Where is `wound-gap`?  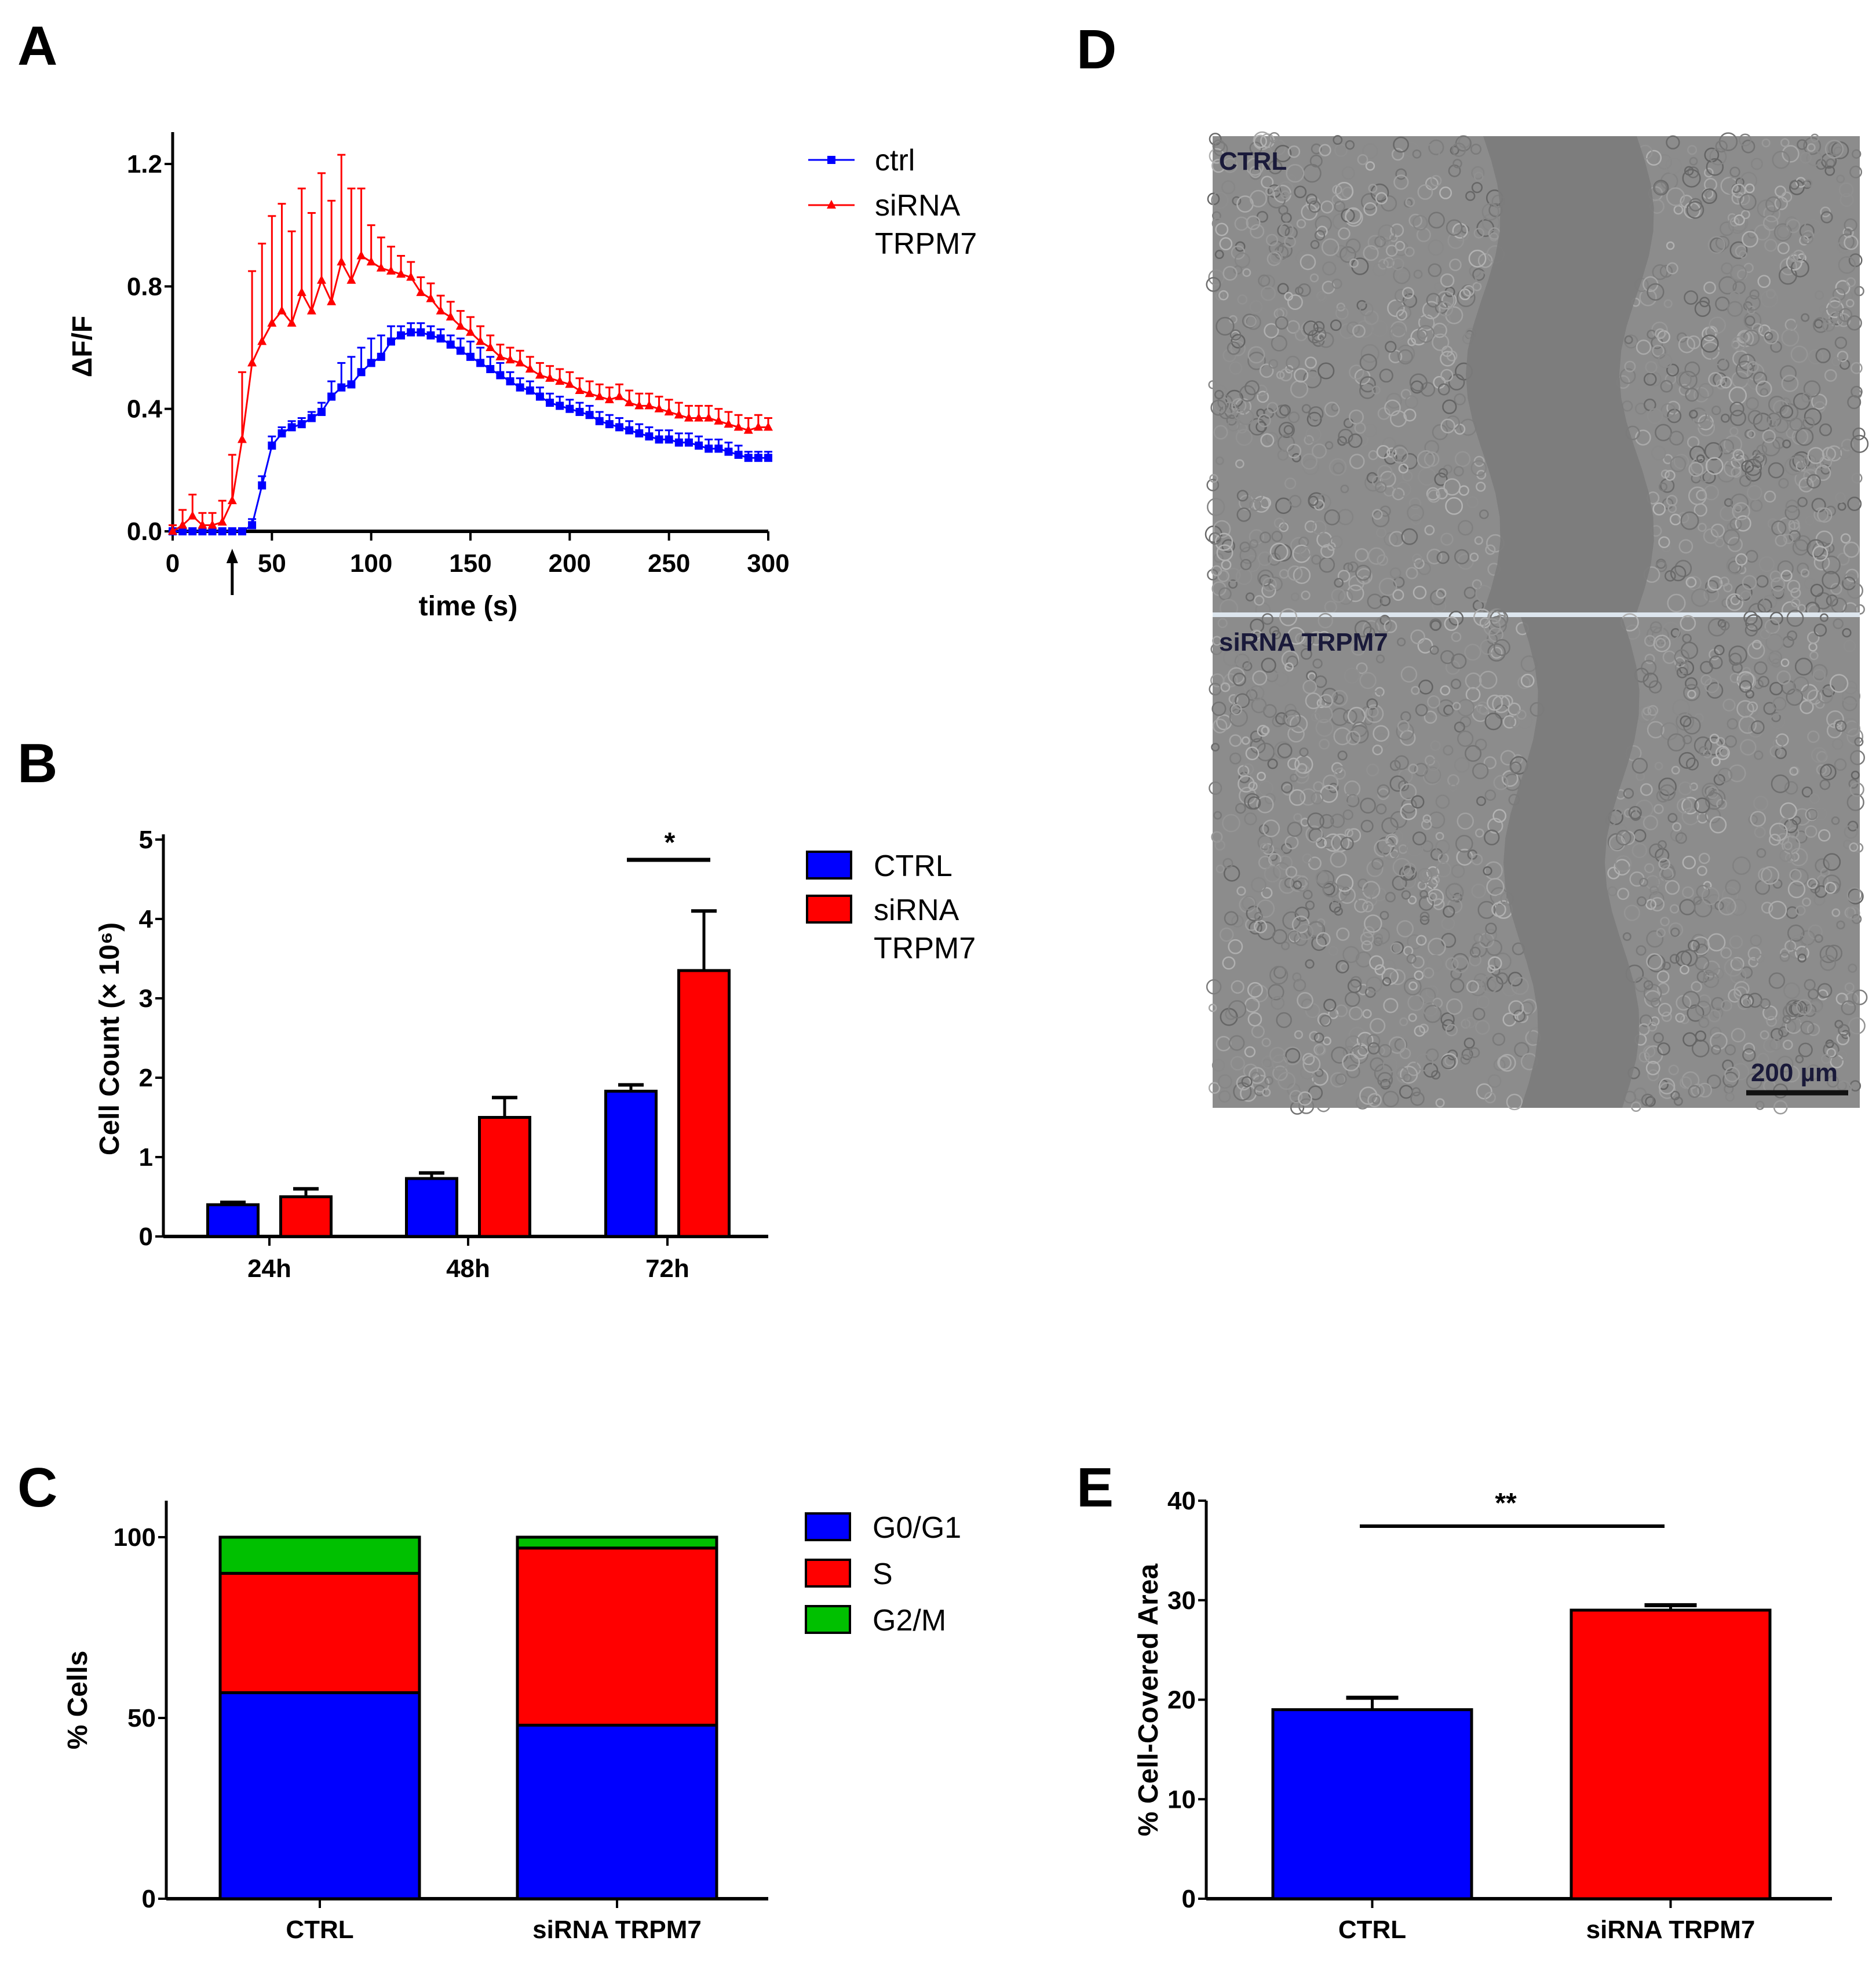 wound-gap is located at coordinates (1560, 374).